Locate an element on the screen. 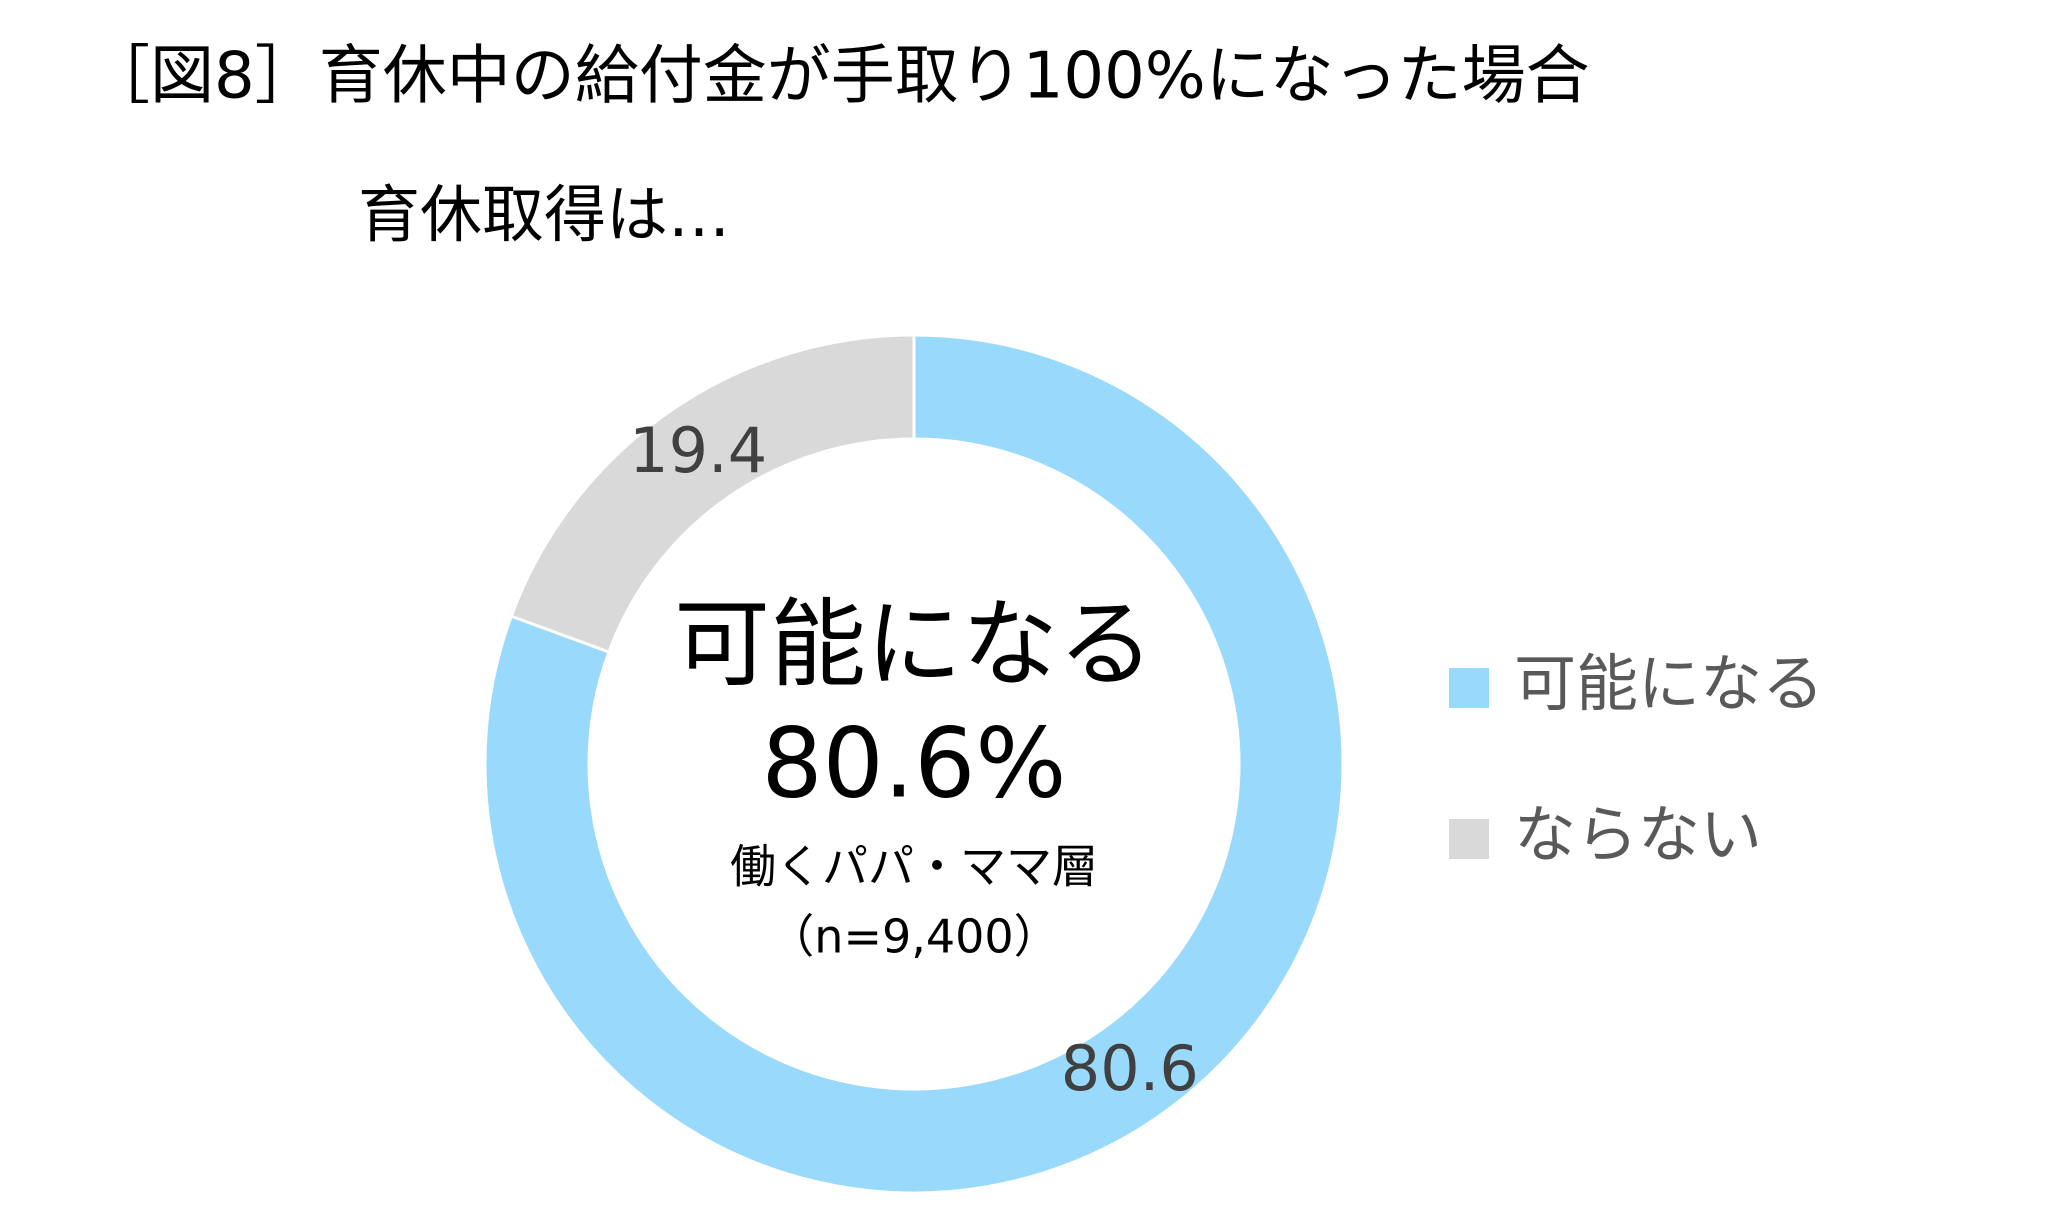 The height and width of the screenshot is (1211, 2058). data-label: 19.4 is located at coordinates (698, 450).